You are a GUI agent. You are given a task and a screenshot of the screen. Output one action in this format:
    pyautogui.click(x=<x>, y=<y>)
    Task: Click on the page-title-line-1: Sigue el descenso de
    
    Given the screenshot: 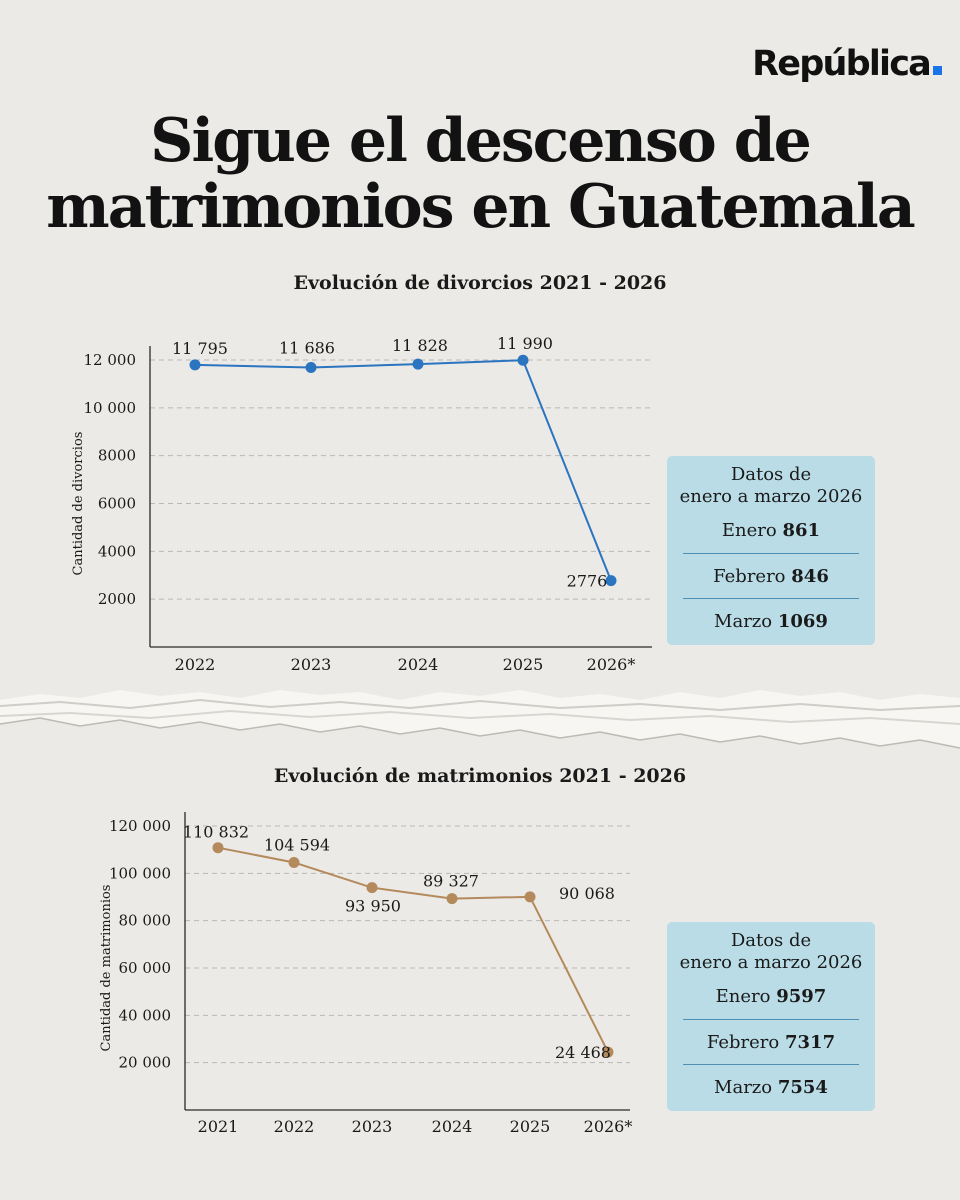 What is the action you would take?
    pyautogui.click(x=481, y=141)
    